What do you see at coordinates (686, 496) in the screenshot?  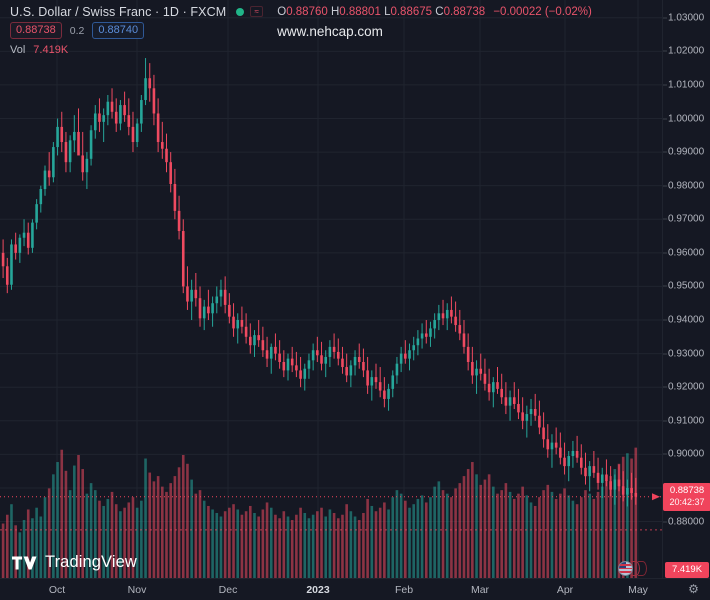 I see `current-price-badge: 0.88738 20:42:37` at bounding box center [686, 496].